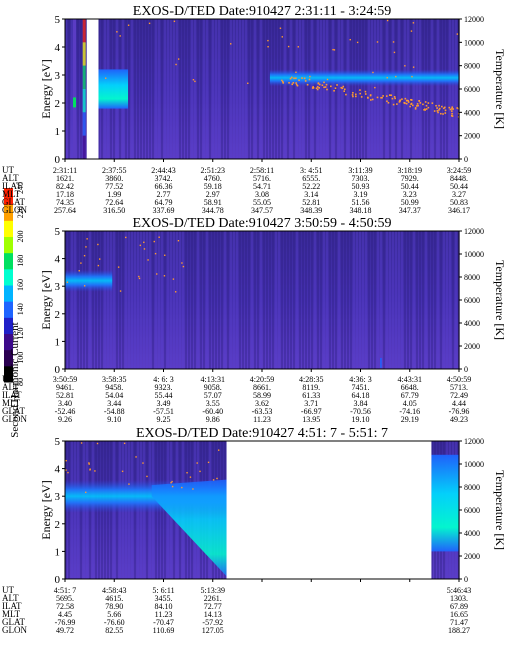 This screenshot has width=505, height=649. Describe the element at coordinates (163, 622) in the screenshot. I see `orbit-cell: -70.47` at that location.